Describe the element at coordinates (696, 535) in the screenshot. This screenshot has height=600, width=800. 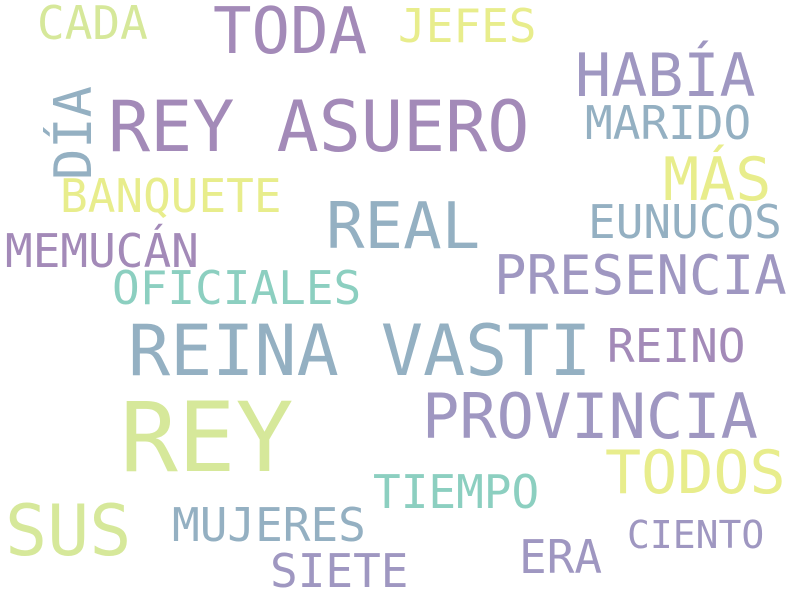
I see `word-ciento: CIENTO` at that location.